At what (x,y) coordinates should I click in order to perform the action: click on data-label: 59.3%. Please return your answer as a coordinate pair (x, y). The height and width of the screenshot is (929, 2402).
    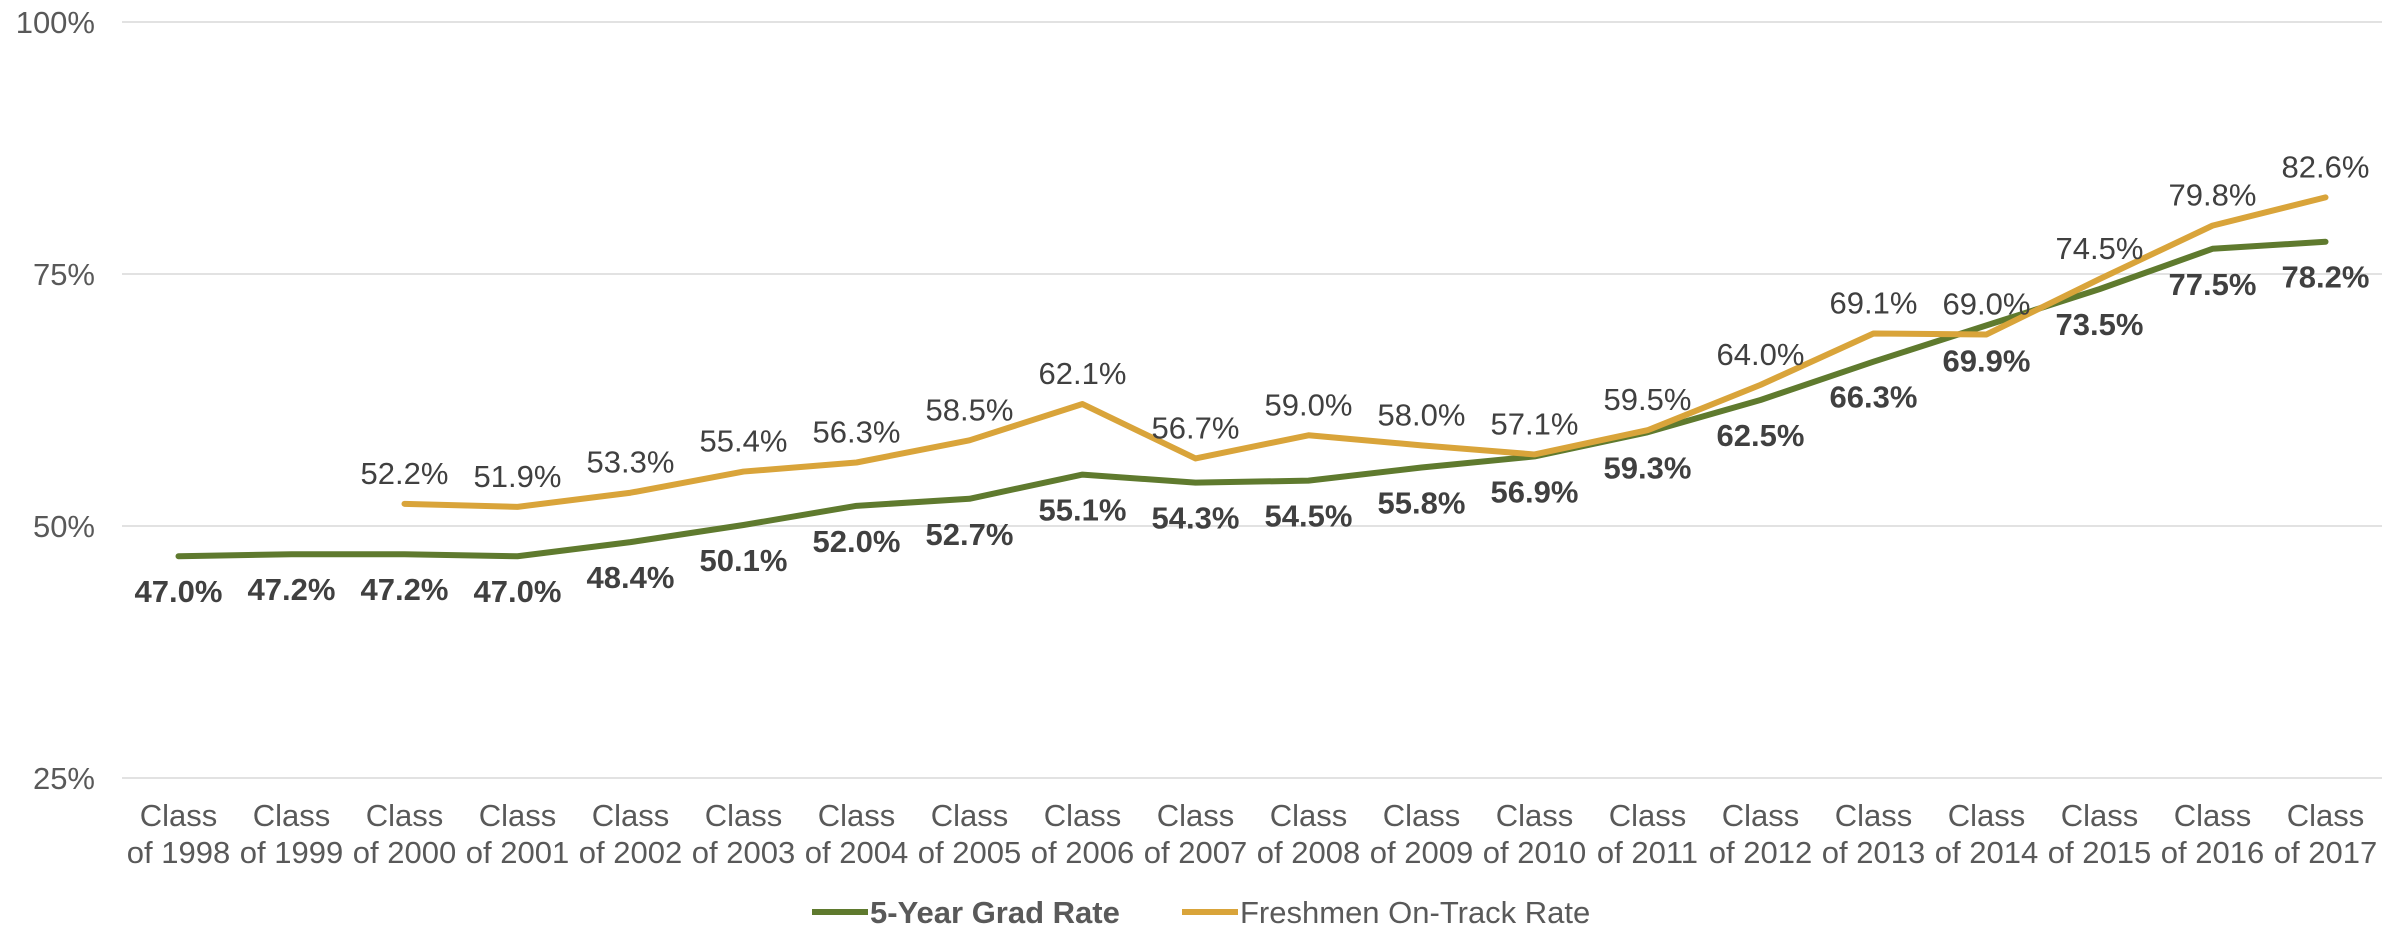
    Looking at the image, I should click on (1648, 467).